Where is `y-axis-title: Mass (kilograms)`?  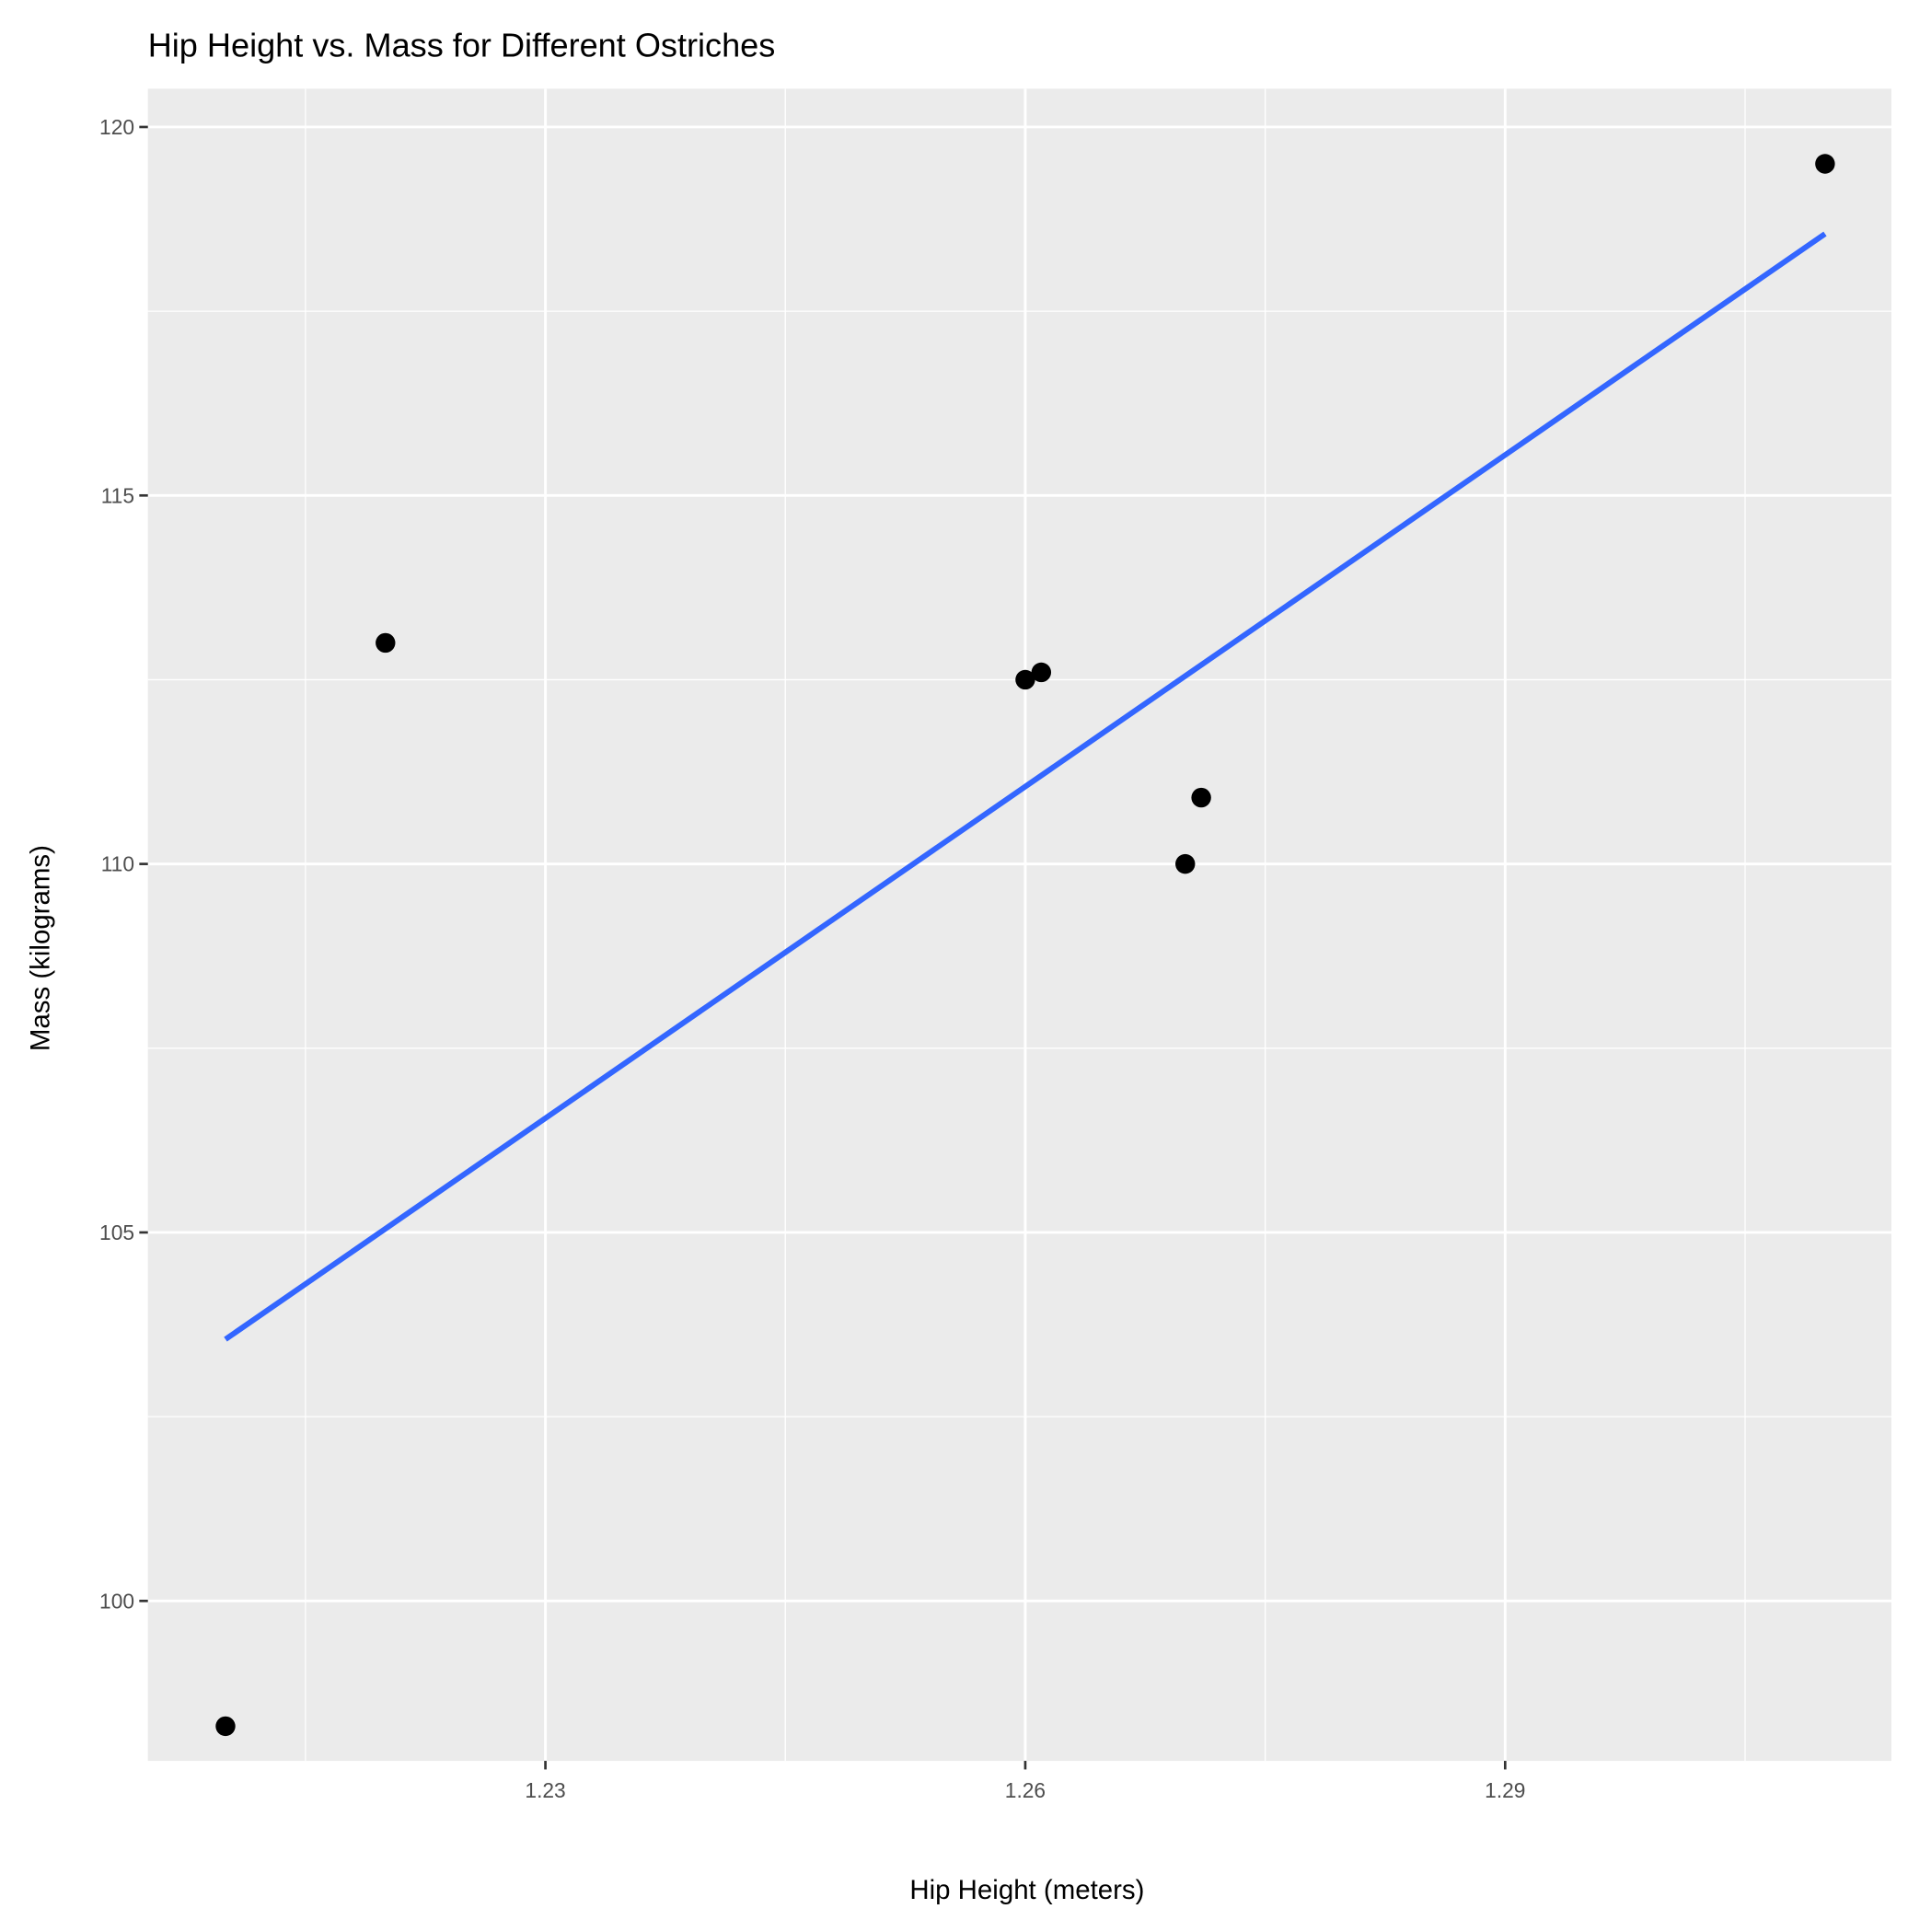 y-axis-title: Mass (kilograms) is located at coordinates (41, 948).